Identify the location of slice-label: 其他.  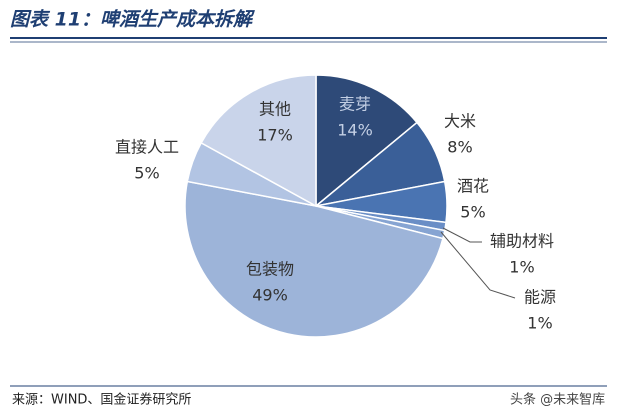
(275, 109).